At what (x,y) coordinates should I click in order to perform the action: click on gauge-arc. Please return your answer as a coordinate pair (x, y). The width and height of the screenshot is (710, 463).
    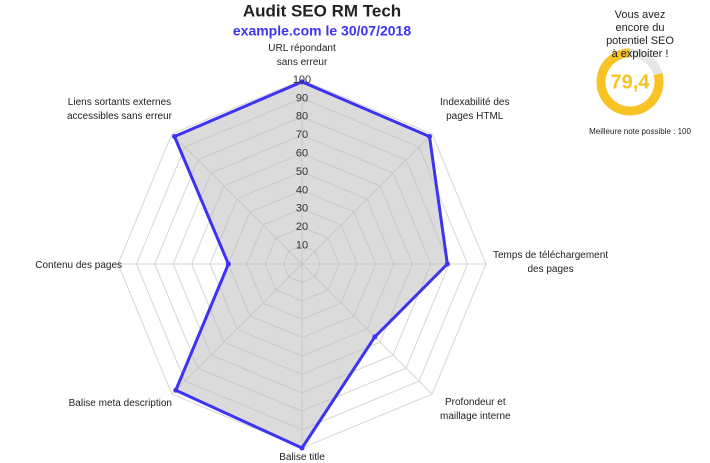
    Looking at the image, I should click on (630, 82).